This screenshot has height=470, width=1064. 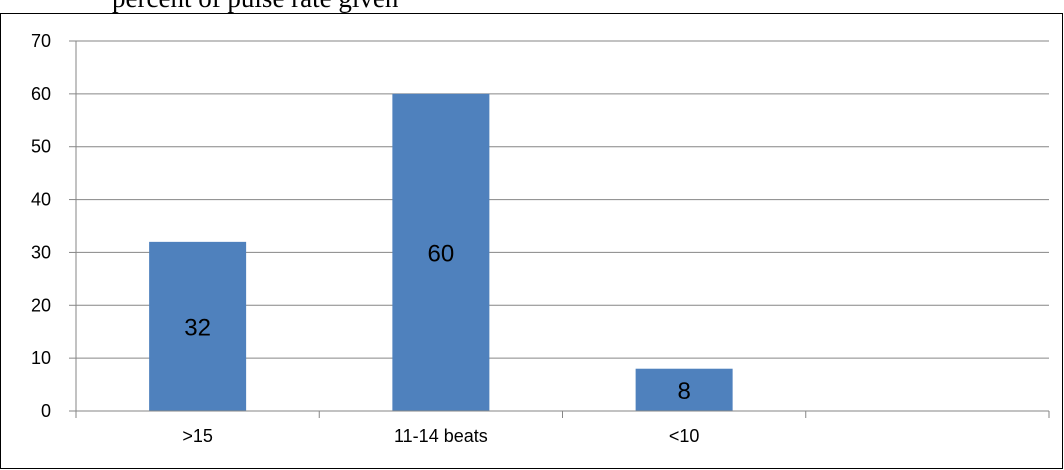 What do you see at coordinates (255, 6) in the screenshot?
I see `caption-fragment: percent of pulse rate given` at bounding box center [255, 6].